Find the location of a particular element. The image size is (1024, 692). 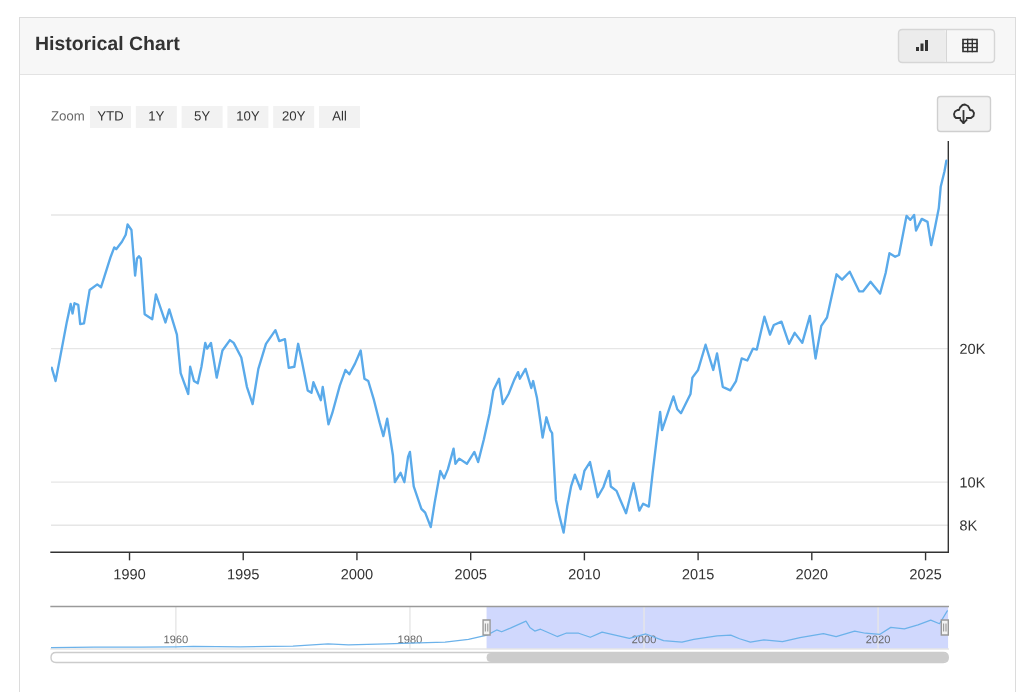

text: Zoom is located at coordinates (67, 116).